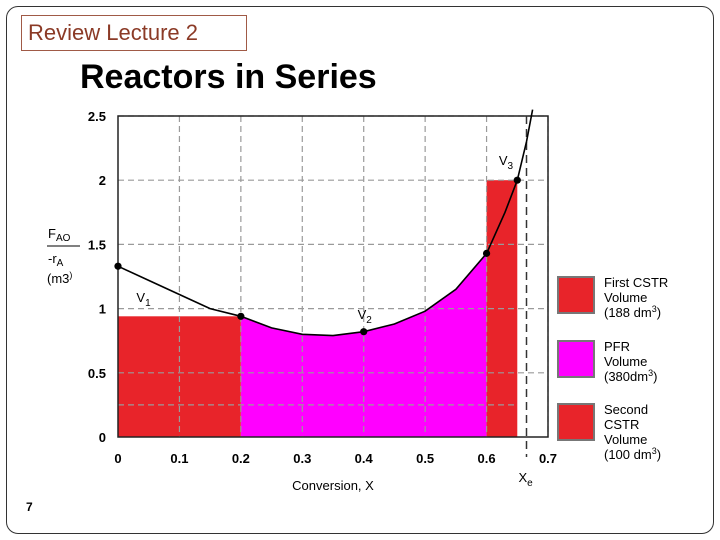 This screenshot has width=720, height=540. I want to click on legend-text: (380dm3), so click(630, 376).